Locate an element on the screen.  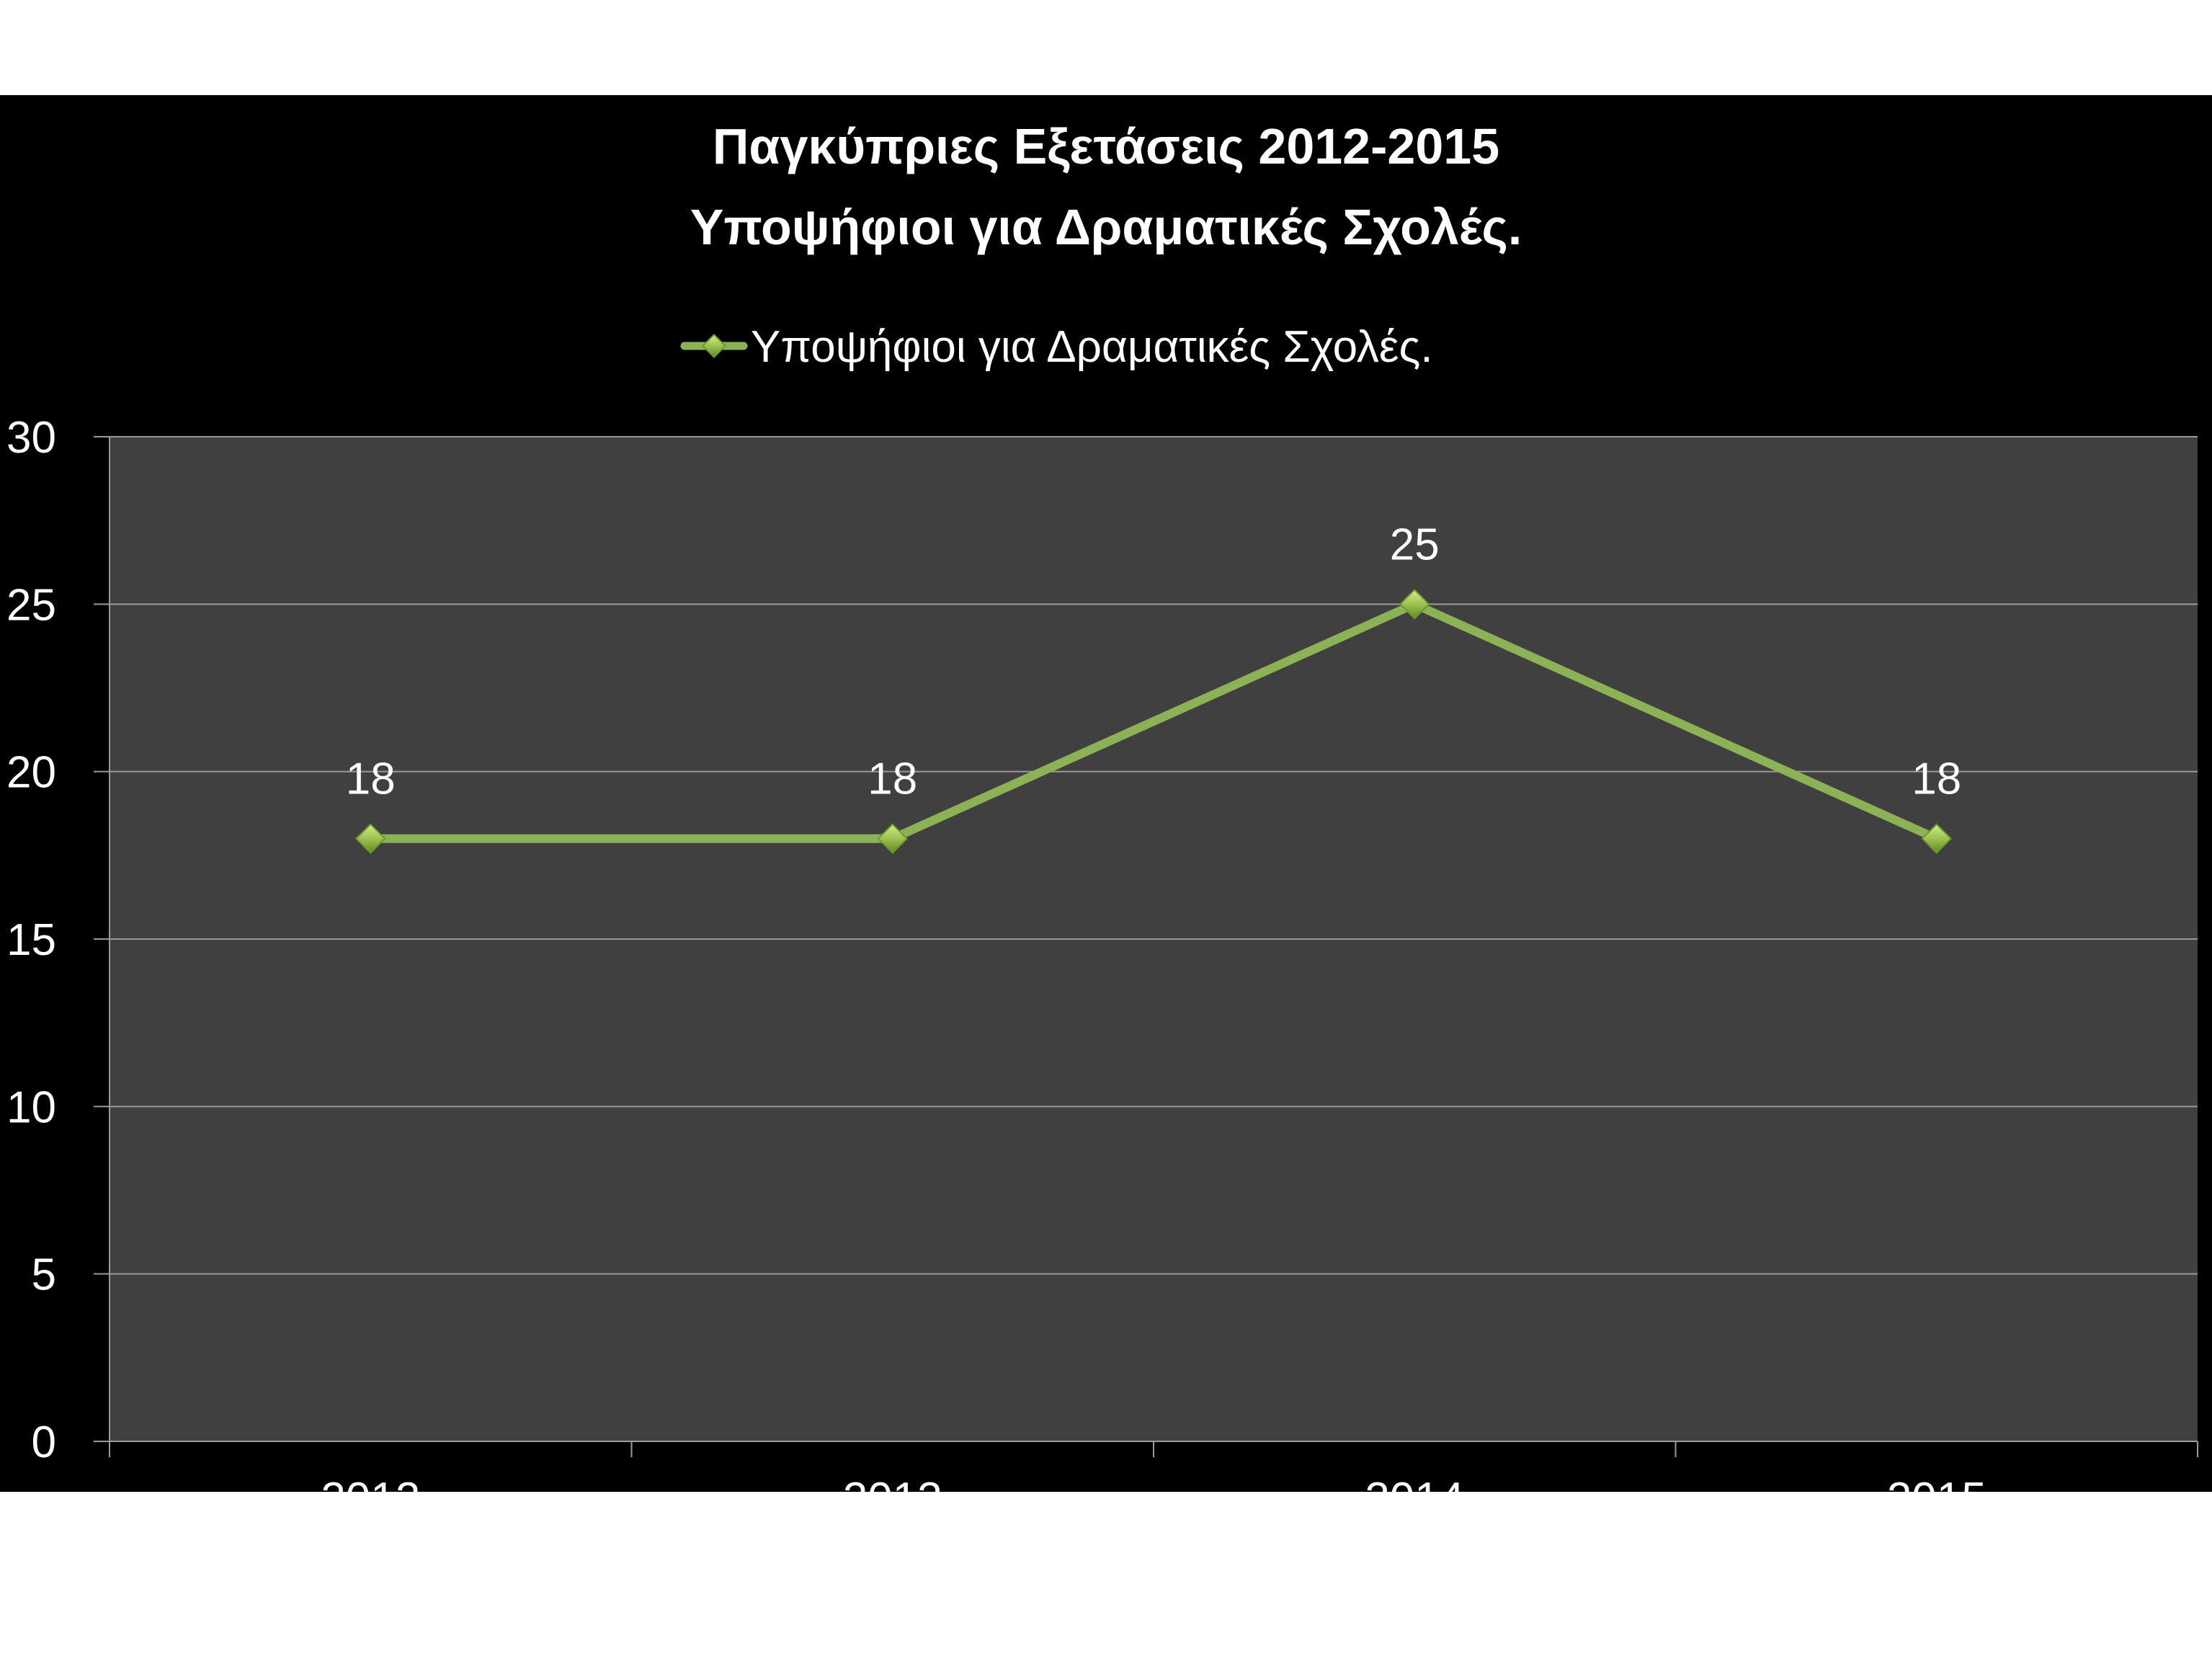
y-tick-label: 10 is located at coordinates (31, 1107).